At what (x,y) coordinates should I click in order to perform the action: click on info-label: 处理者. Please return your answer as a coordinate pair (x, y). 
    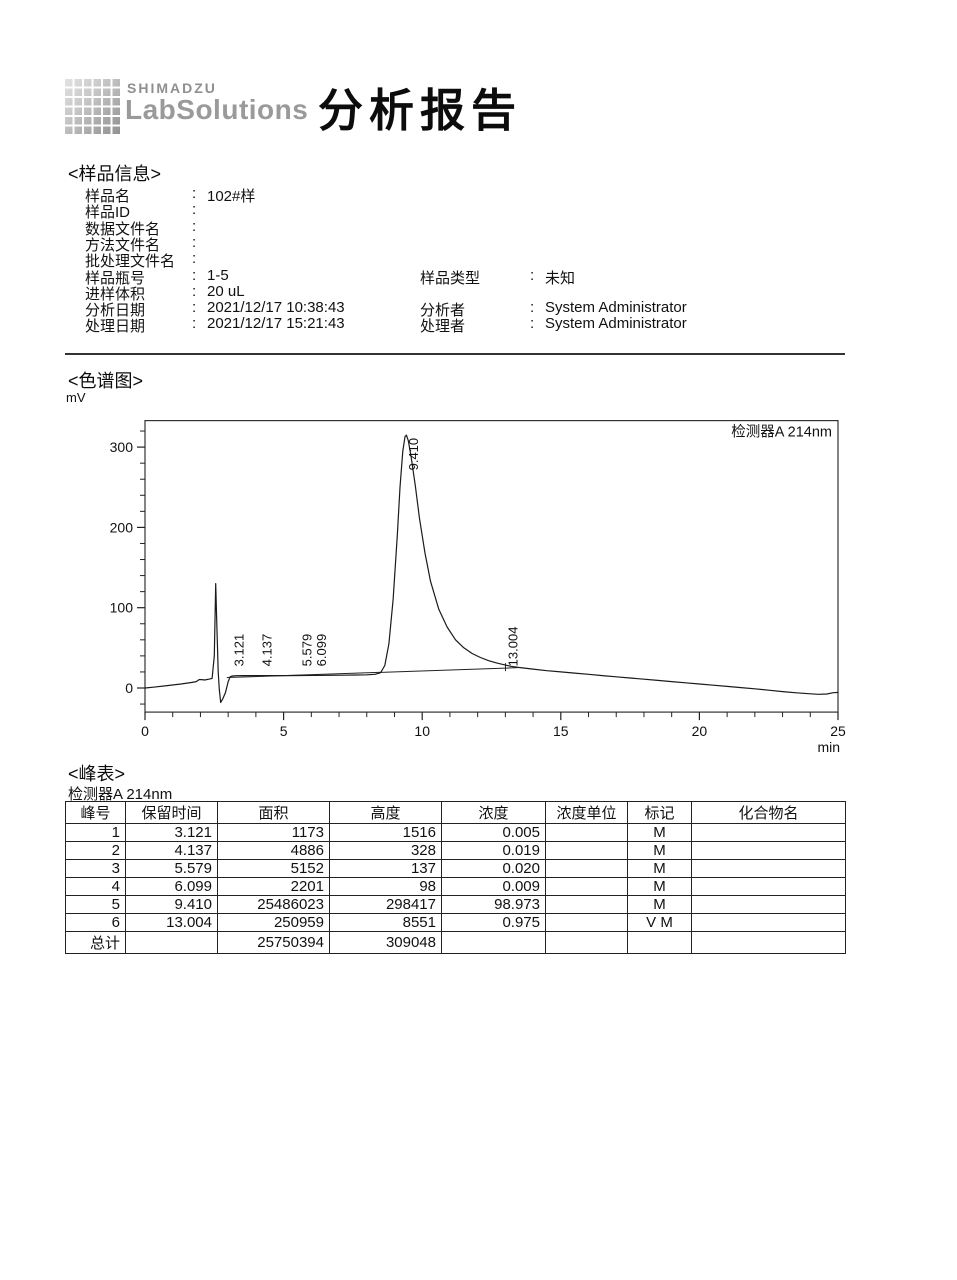
    Looking at the image, I should click on (443, 327).